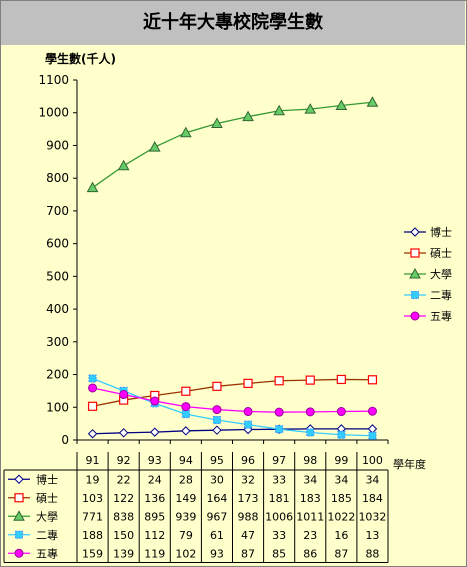 The height and width of the screenshot is (567, 467). Describe the element at coordinates (92, 516) in the screenshot. I see `table-cell-2-0: 771` at that location.